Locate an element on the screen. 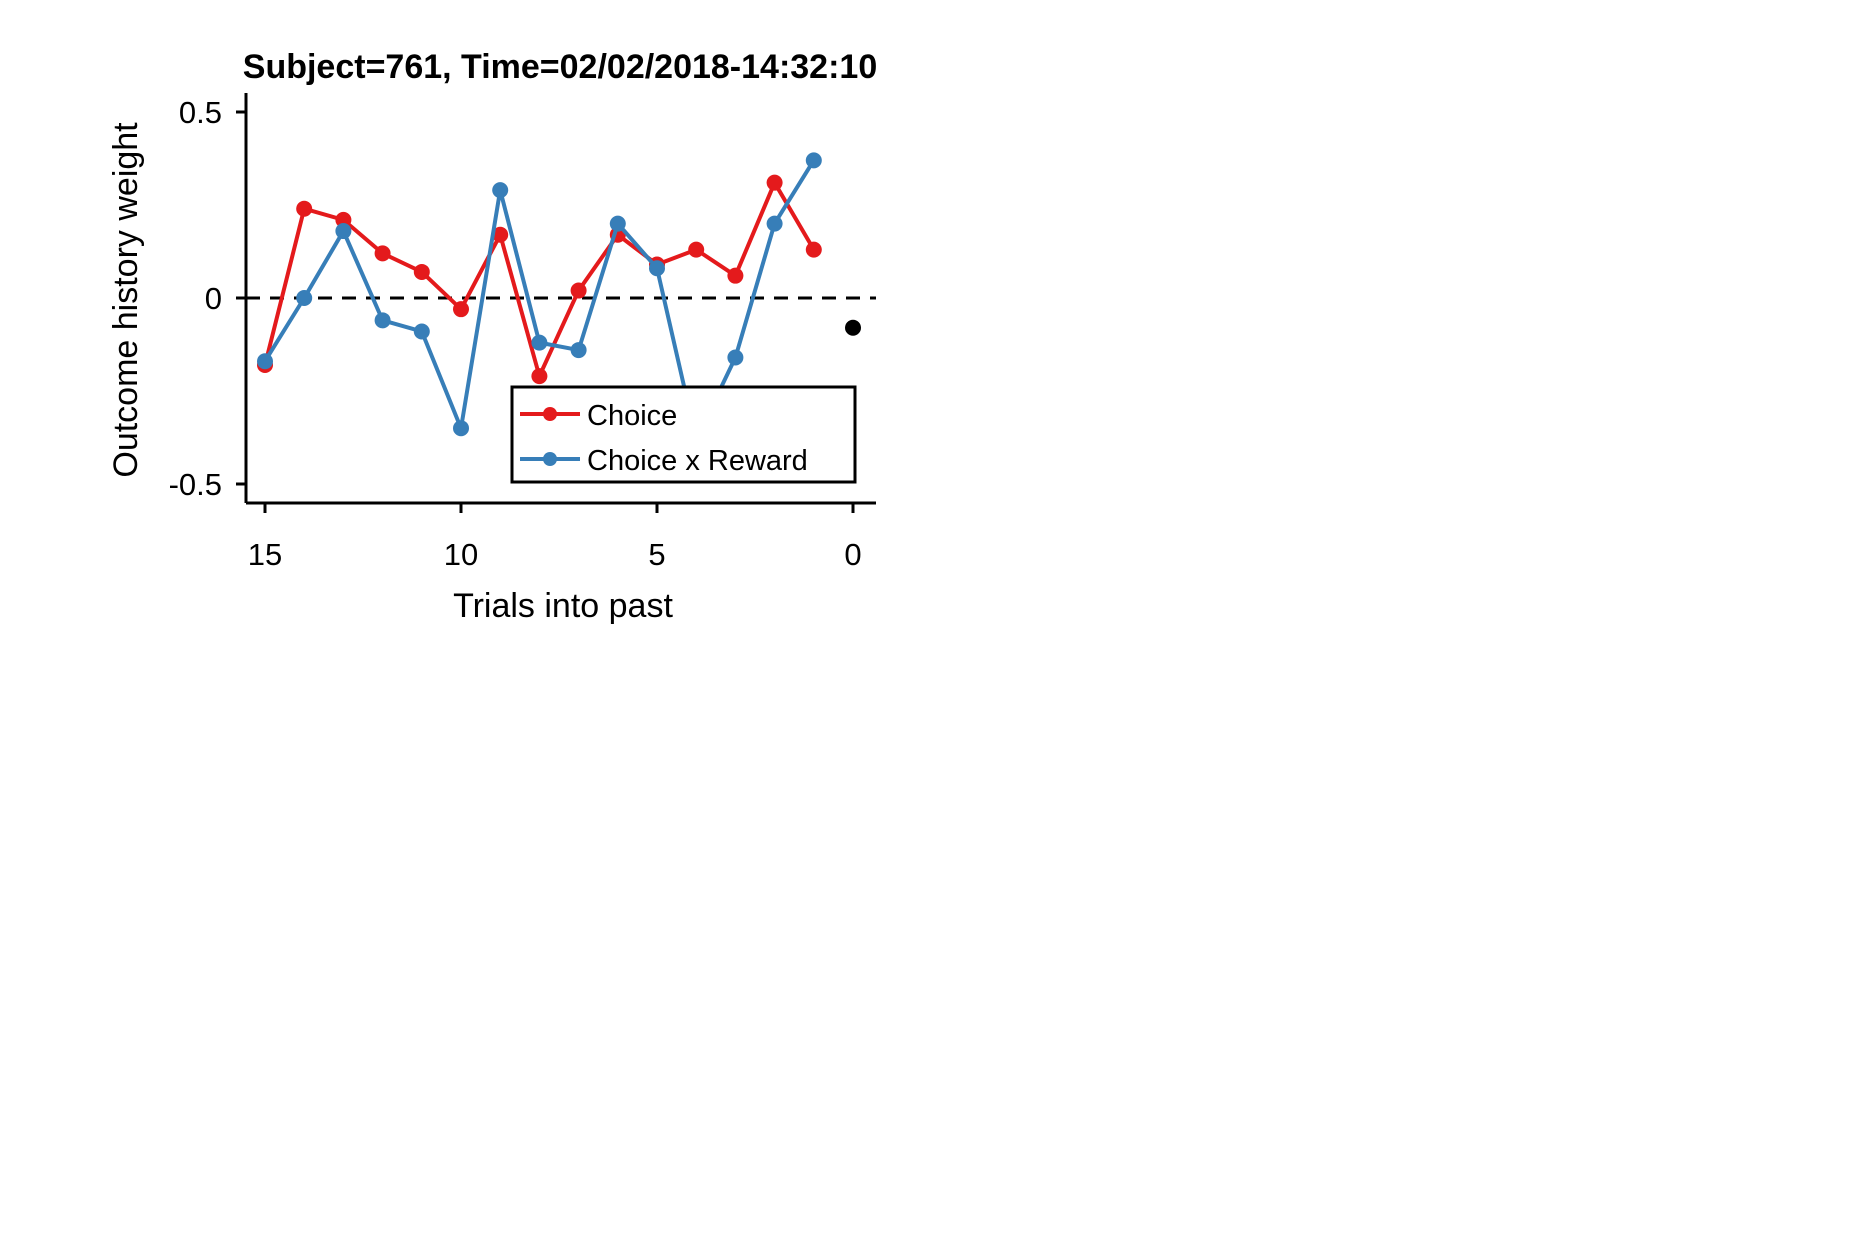 The height and width of the screenshot is (1250, 1875). plot-area: 0.5 0 -0.5 15 10 5 0 is located at coordinates (522, 332).